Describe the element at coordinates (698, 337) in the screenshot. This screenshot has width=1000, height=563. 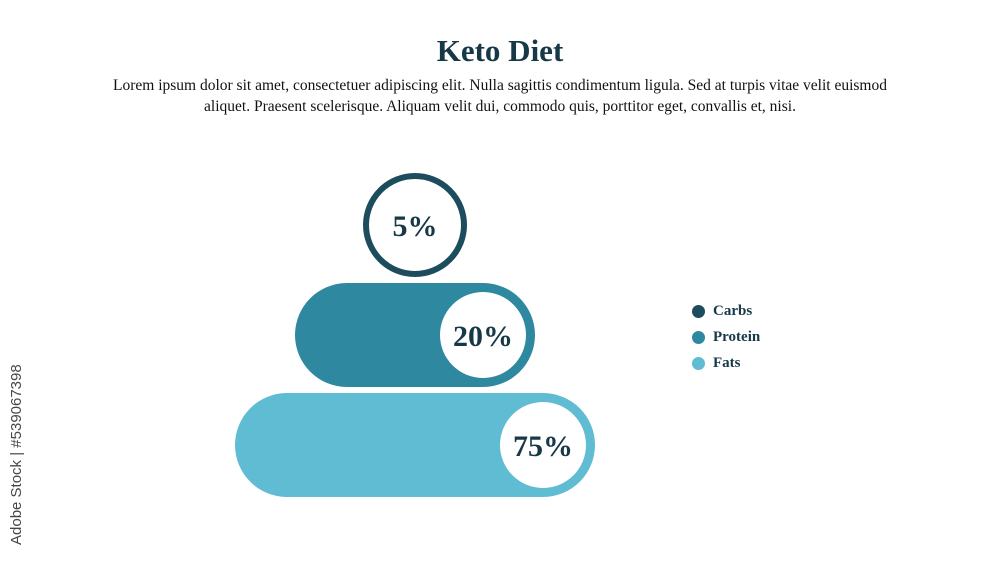
I see `legend-swatch-protein` at that location.